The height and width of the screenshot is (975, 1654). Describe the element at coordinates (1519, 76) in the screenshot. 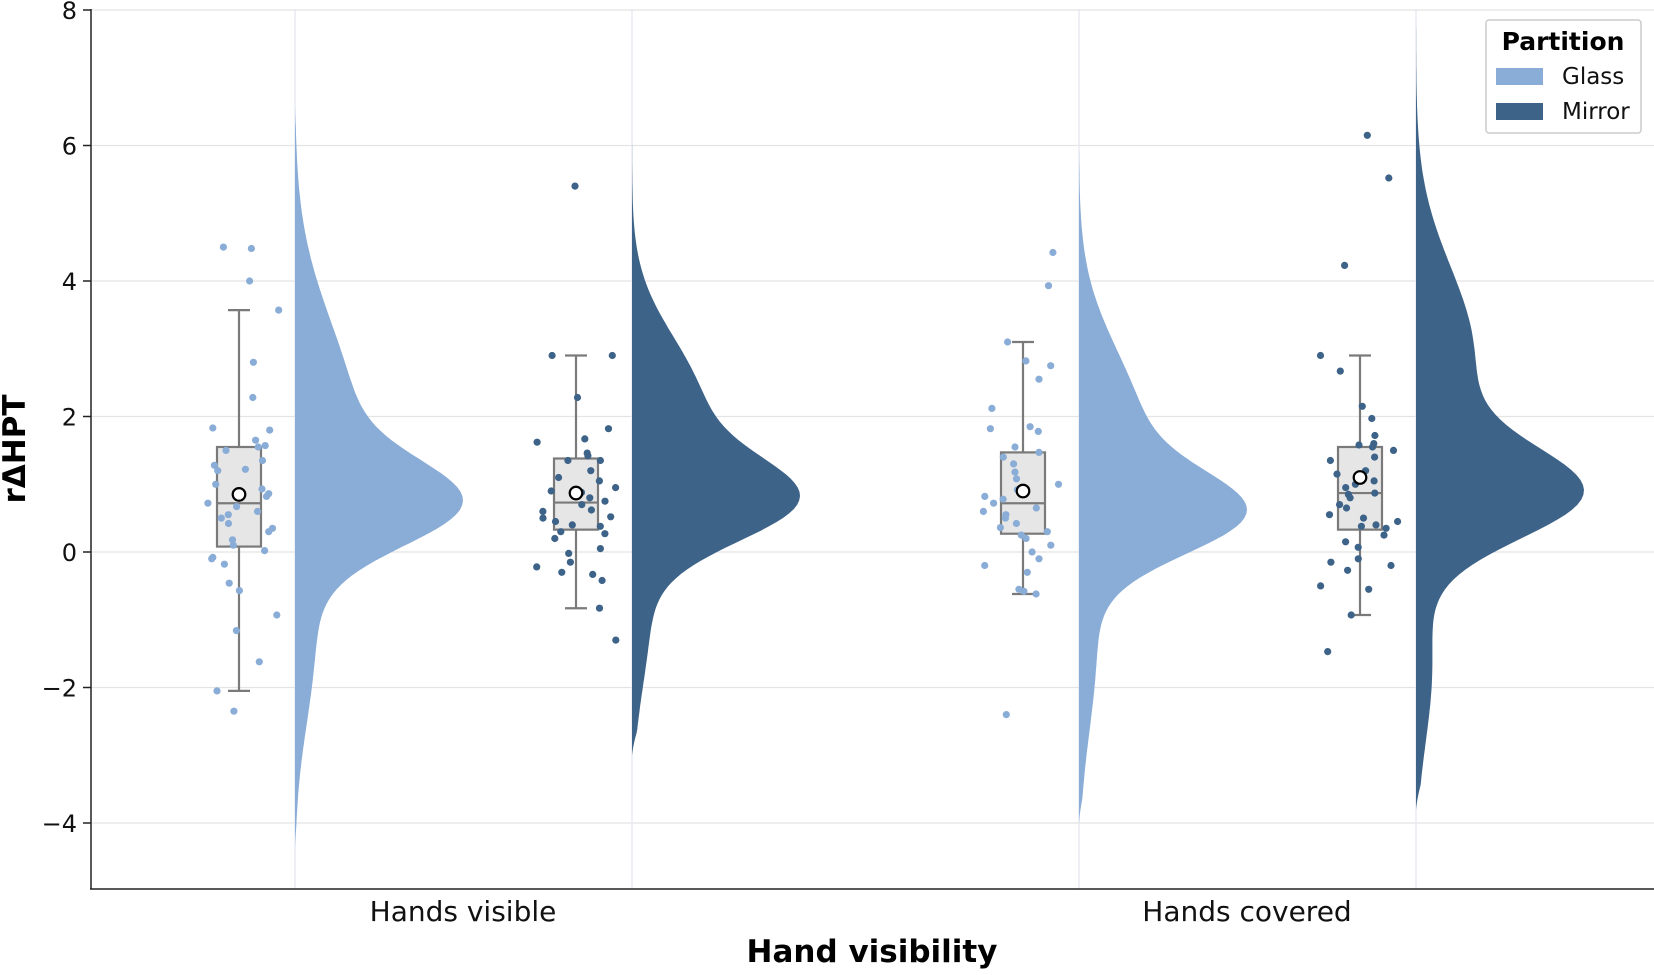

I see `legend-swatch-glass` at that location.